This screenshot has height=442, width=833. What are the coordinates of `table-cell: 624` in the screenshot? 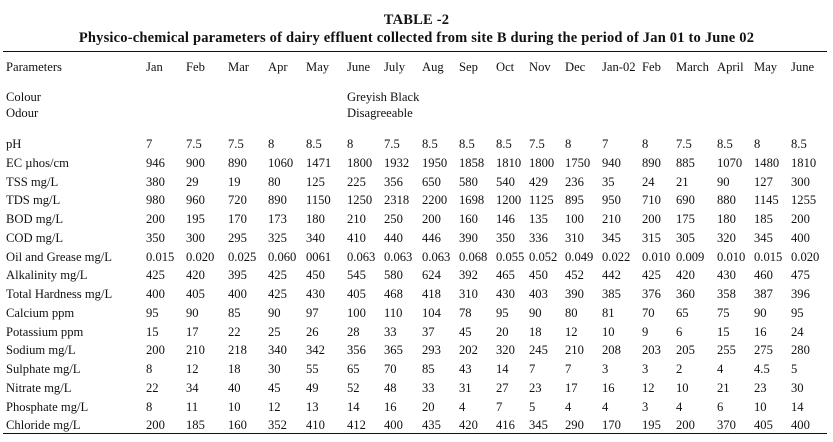 It's located at (431, 275).